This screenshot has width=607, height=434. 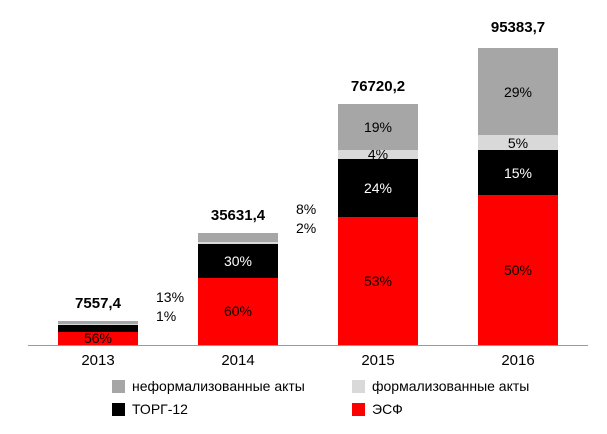 I want to click on segment-неформализованные акты-2016: 29%, so click(x=518, y=91).